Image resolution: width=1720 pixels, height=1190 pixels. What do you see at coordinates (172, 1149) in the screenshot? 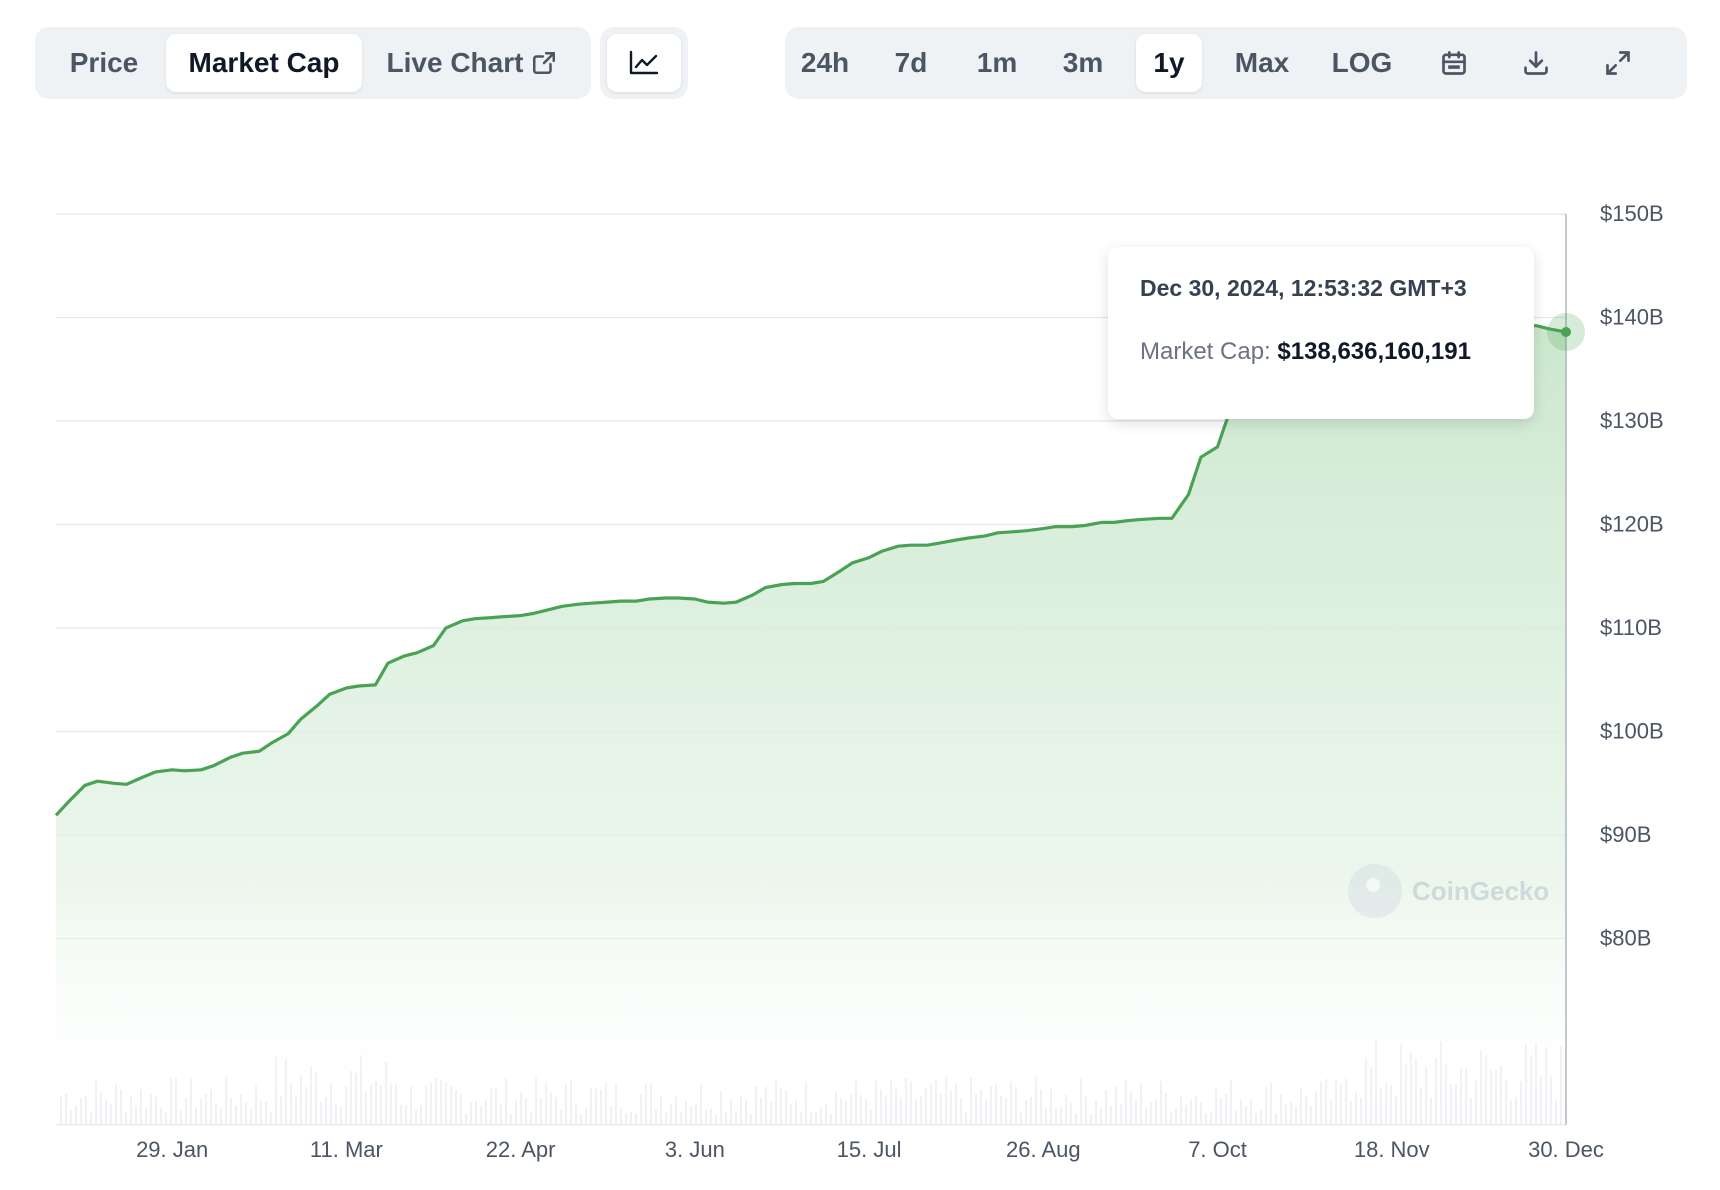
I see `x-tick-label: 29. Jan` at bounding box center [172, 1149].